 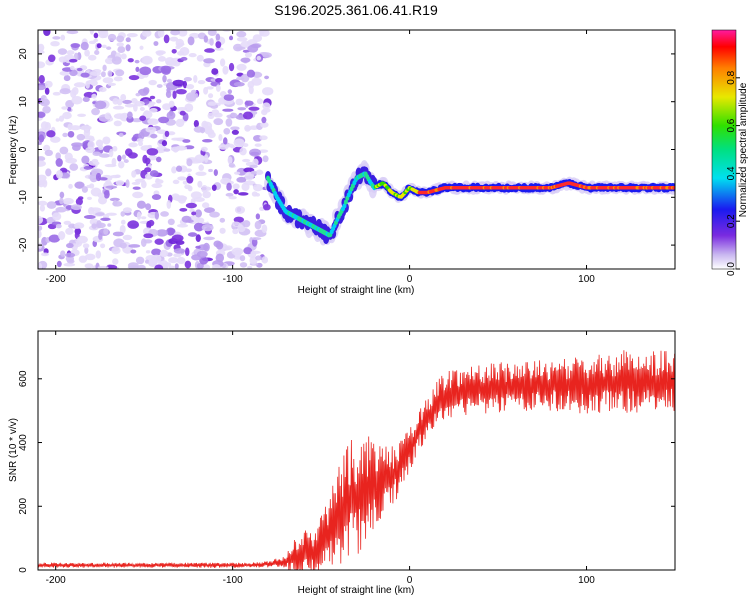 What do you see at coordinates (233, 279) in the screenshot?
I see `spectrogram-x-tick-label: -100` at bounding box center [233, 279].